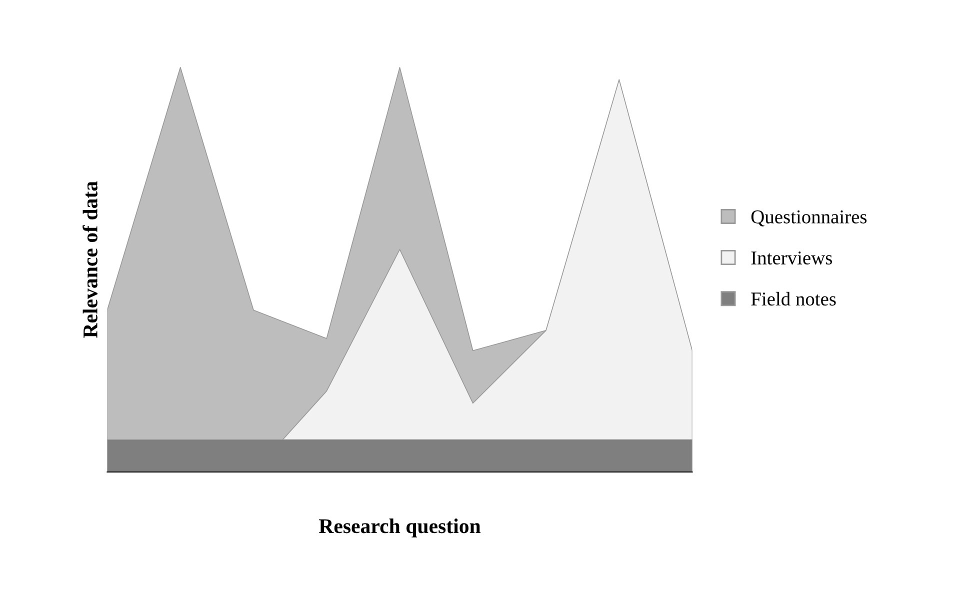 The height and width of the screenshot is (590, 975). I want to click on legend-label: Questionnaires, so click(809, 218).